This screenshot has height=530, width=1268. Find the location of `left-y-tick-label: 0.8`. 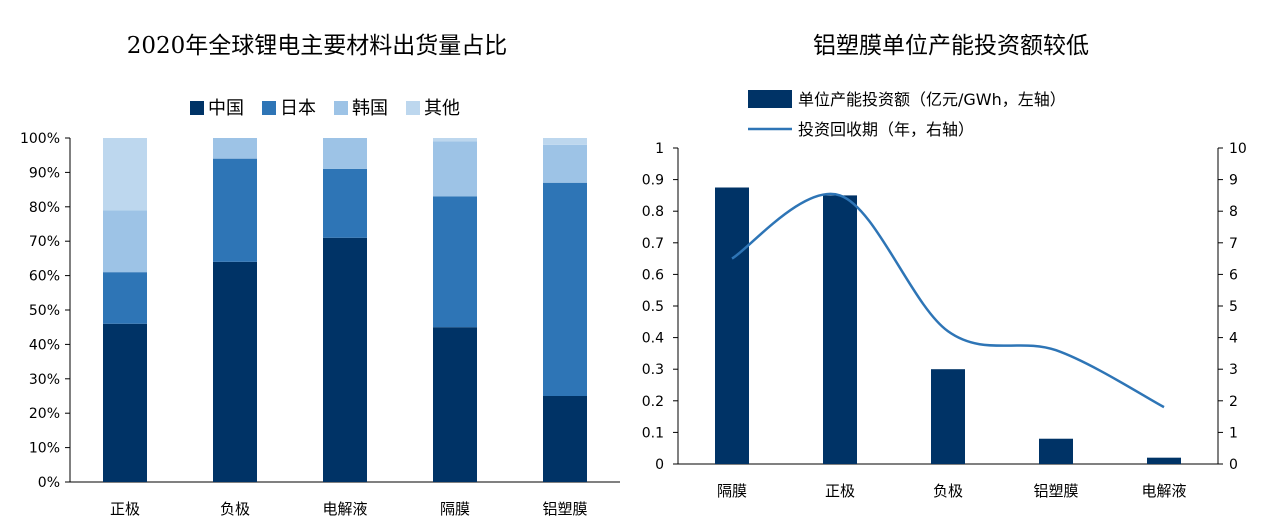

left-y-tick-label: 0.8 is located at coordinates (653, 212).